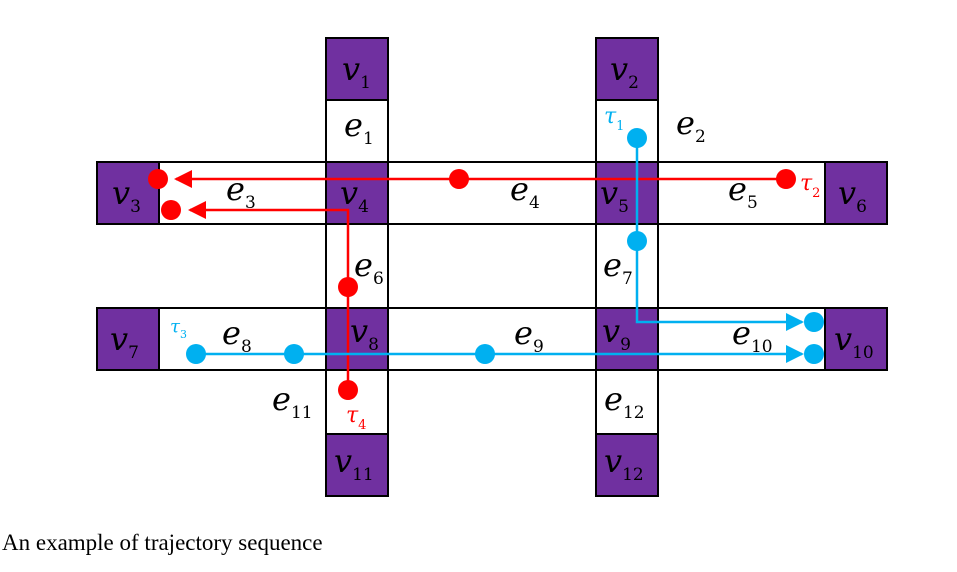 The image size is (957, 572). I want to click on trajectory-label-tau4: τ4, so click(356, 418).